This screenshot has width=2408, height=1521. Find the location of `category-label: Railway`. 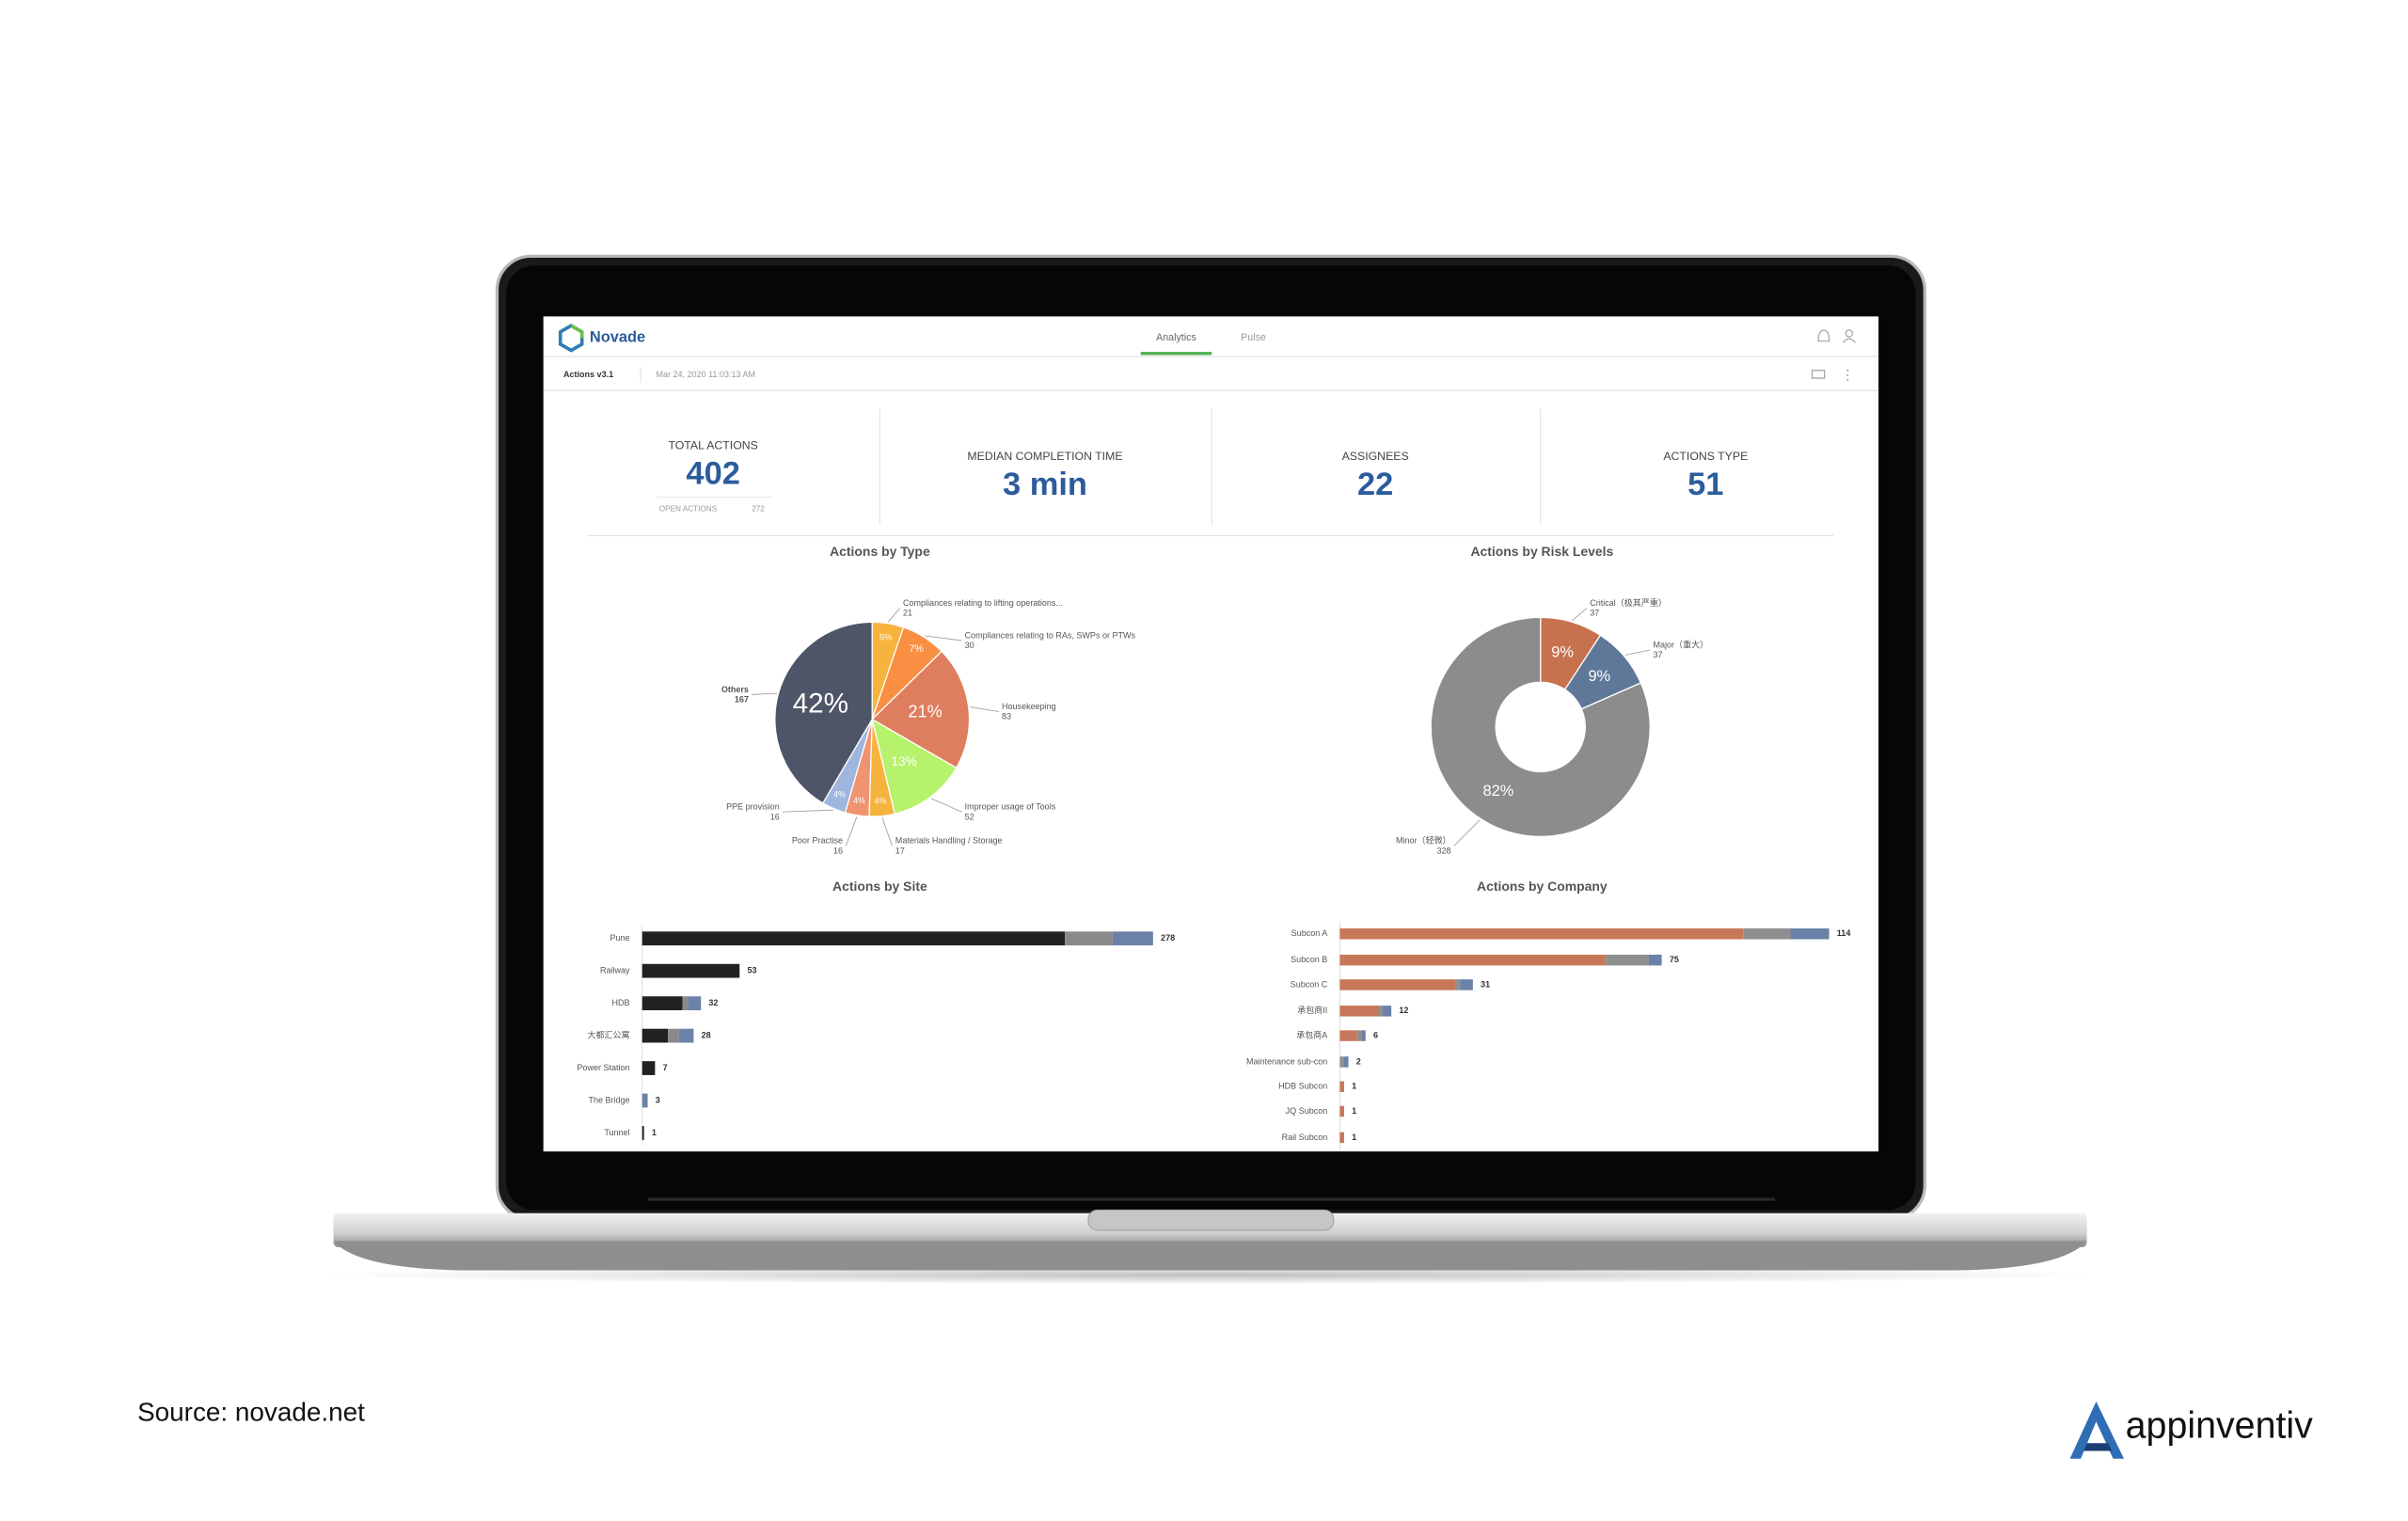

category-label: Railway is located at coordinates (615, 971).